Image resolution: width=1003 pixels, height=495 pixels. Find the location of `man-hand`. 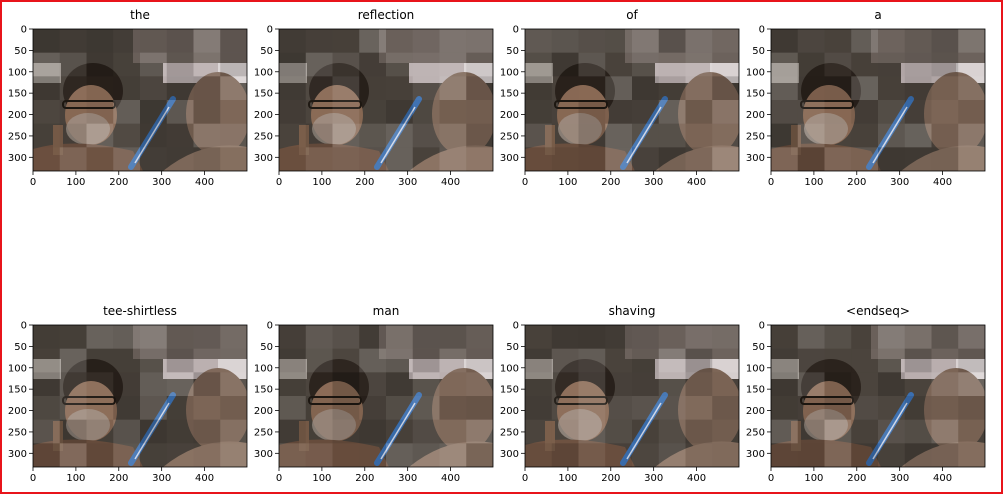

man-hand is located at coordinates (304, 436).